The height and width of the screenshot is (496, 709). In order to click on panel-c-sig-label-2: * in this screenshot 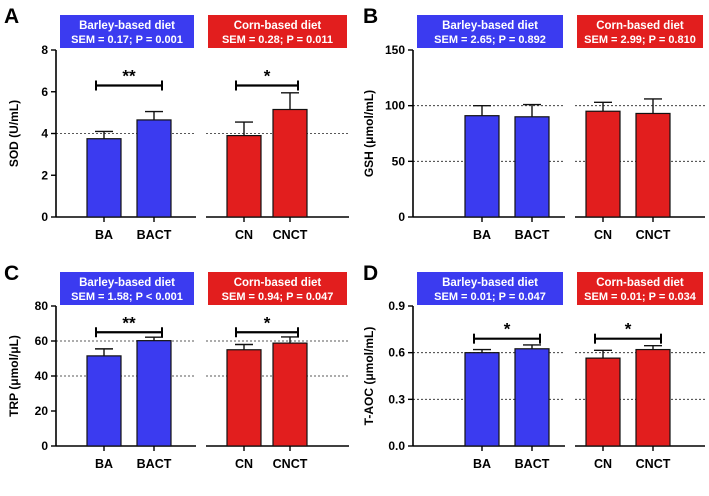, I will do `click(267, 322)`.